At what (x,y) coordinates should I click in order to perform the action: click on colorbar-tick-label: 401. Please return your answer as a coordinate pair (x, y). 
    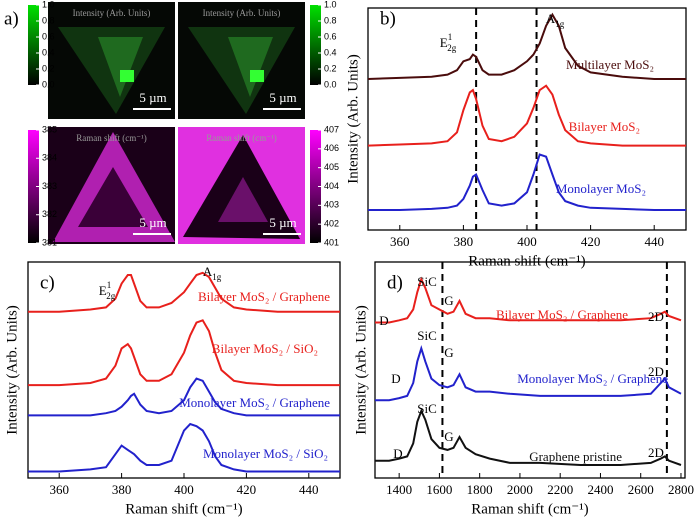
    Looking at the image, I should click on (331, 242).